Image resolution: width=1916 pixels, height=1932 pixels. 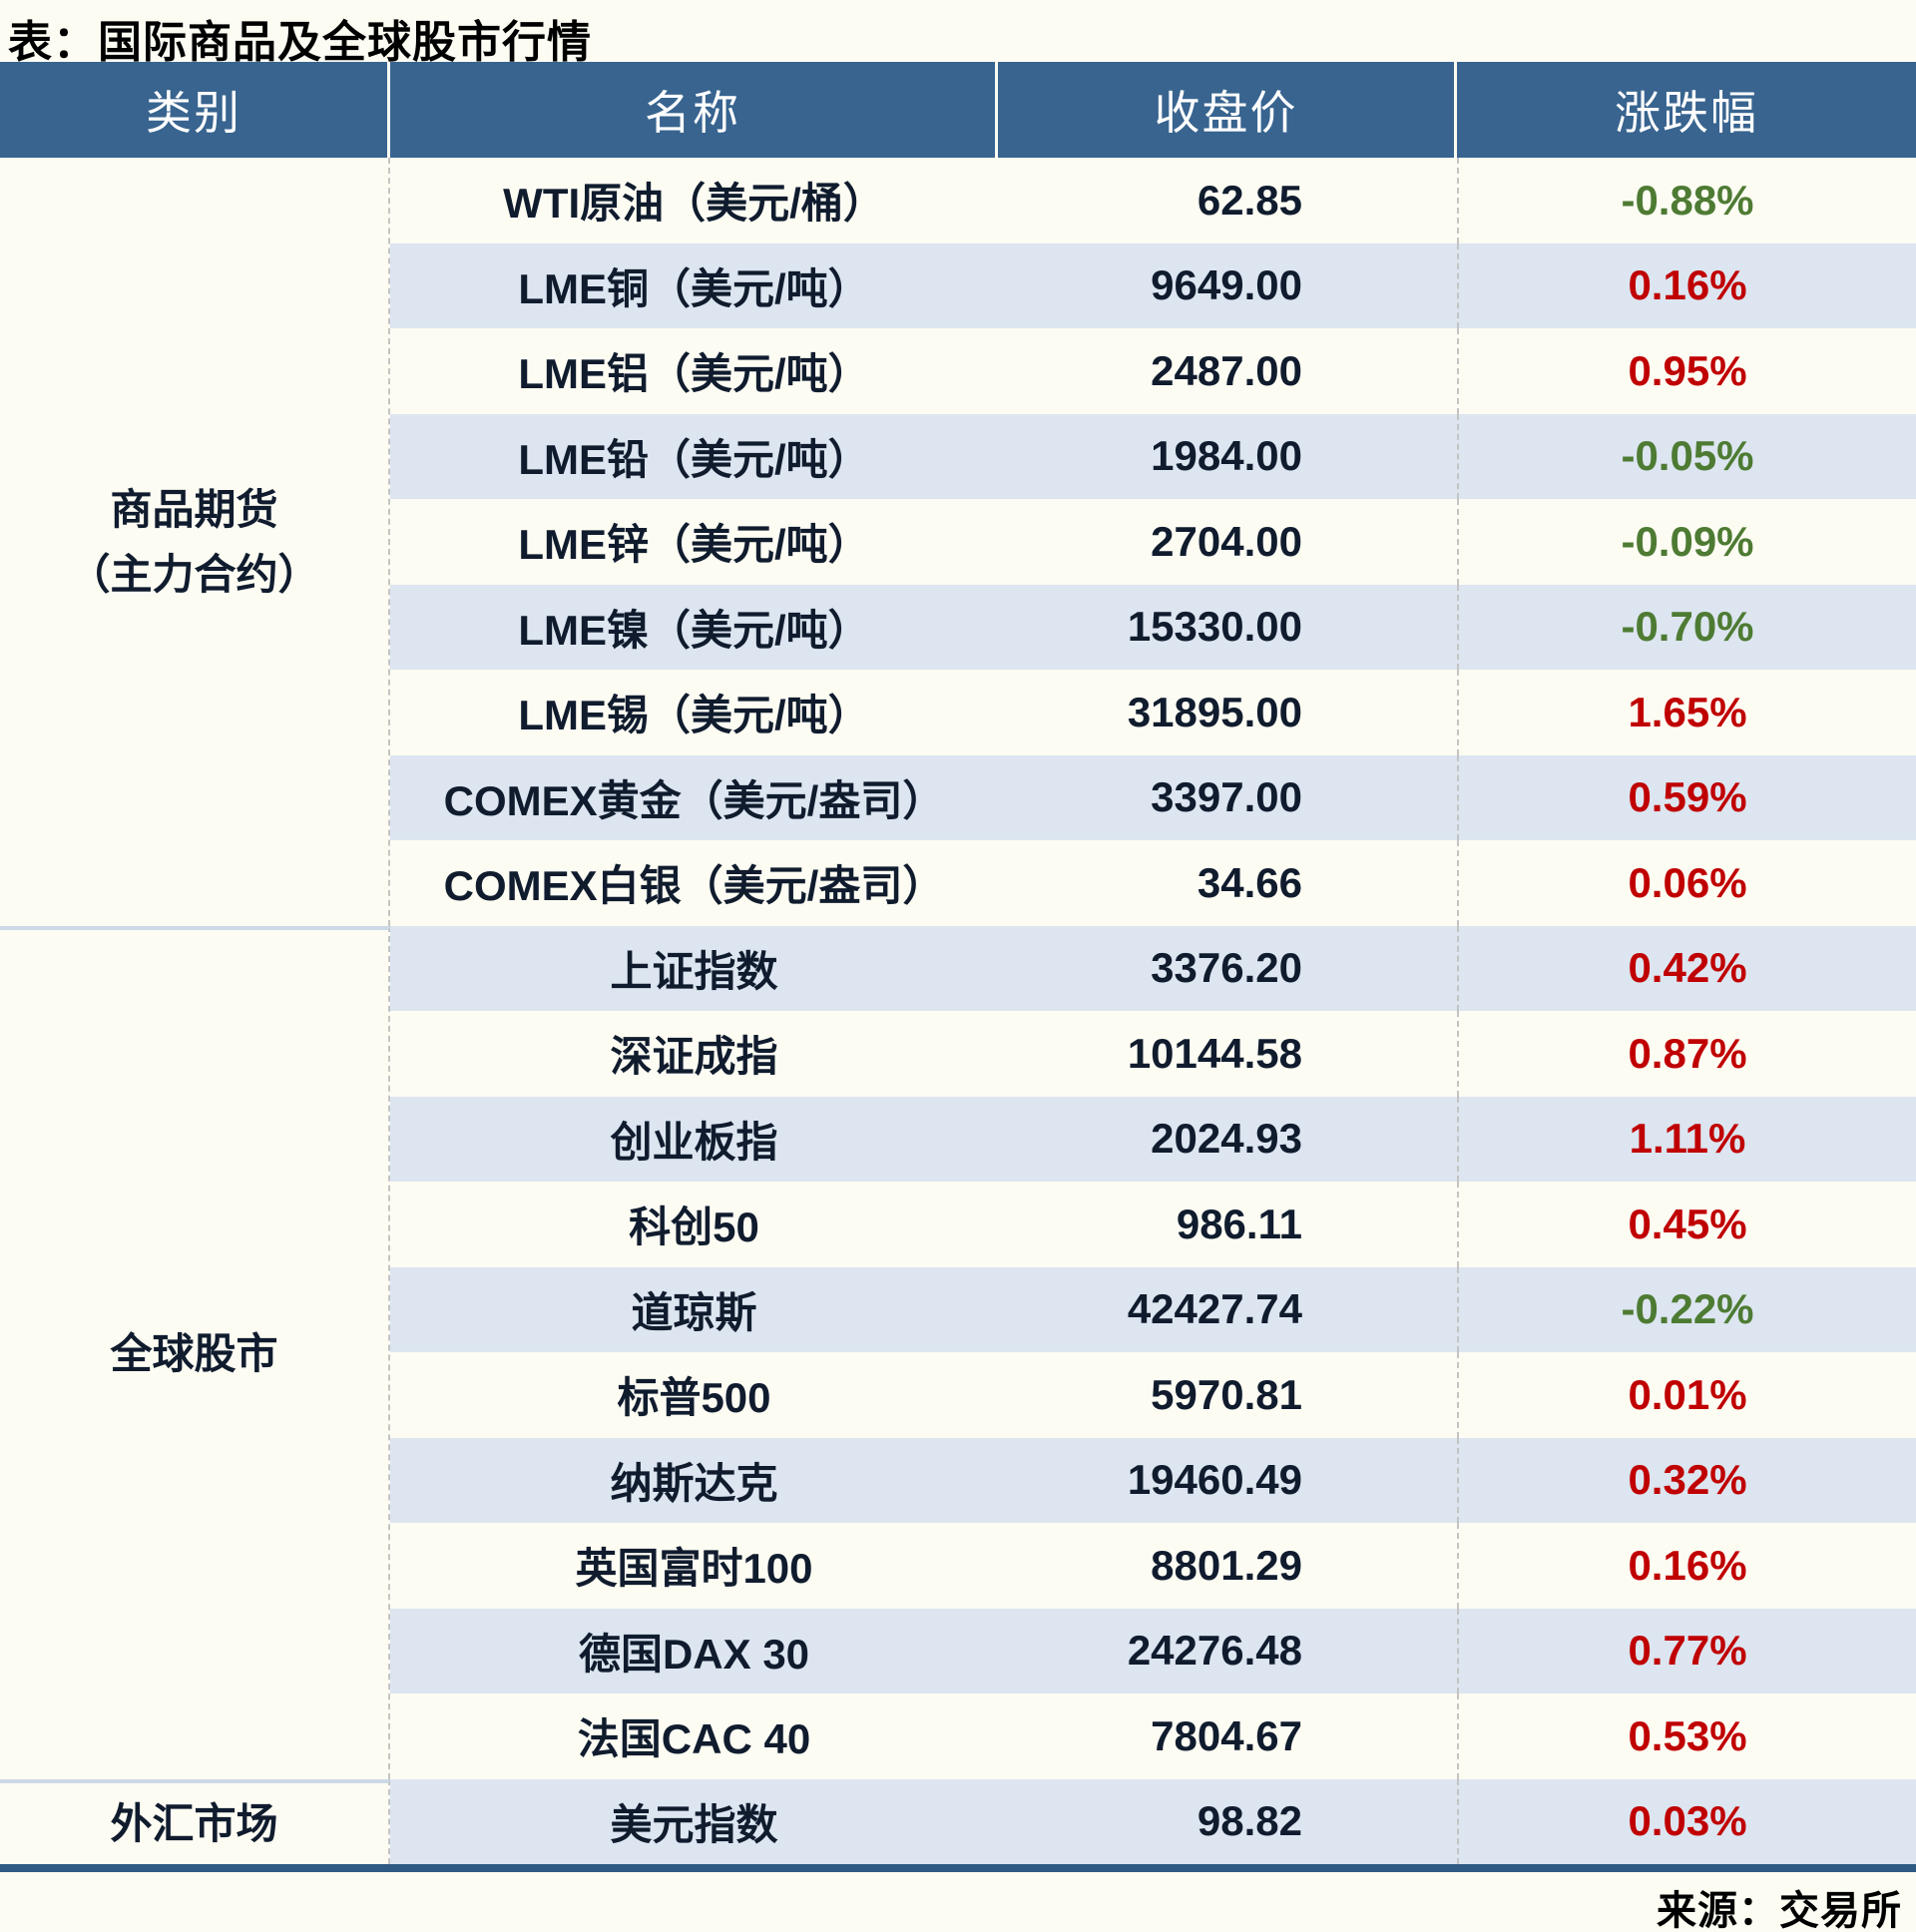 I want to click on change-cell: 1.11%, so click(x=1686, y=1139).